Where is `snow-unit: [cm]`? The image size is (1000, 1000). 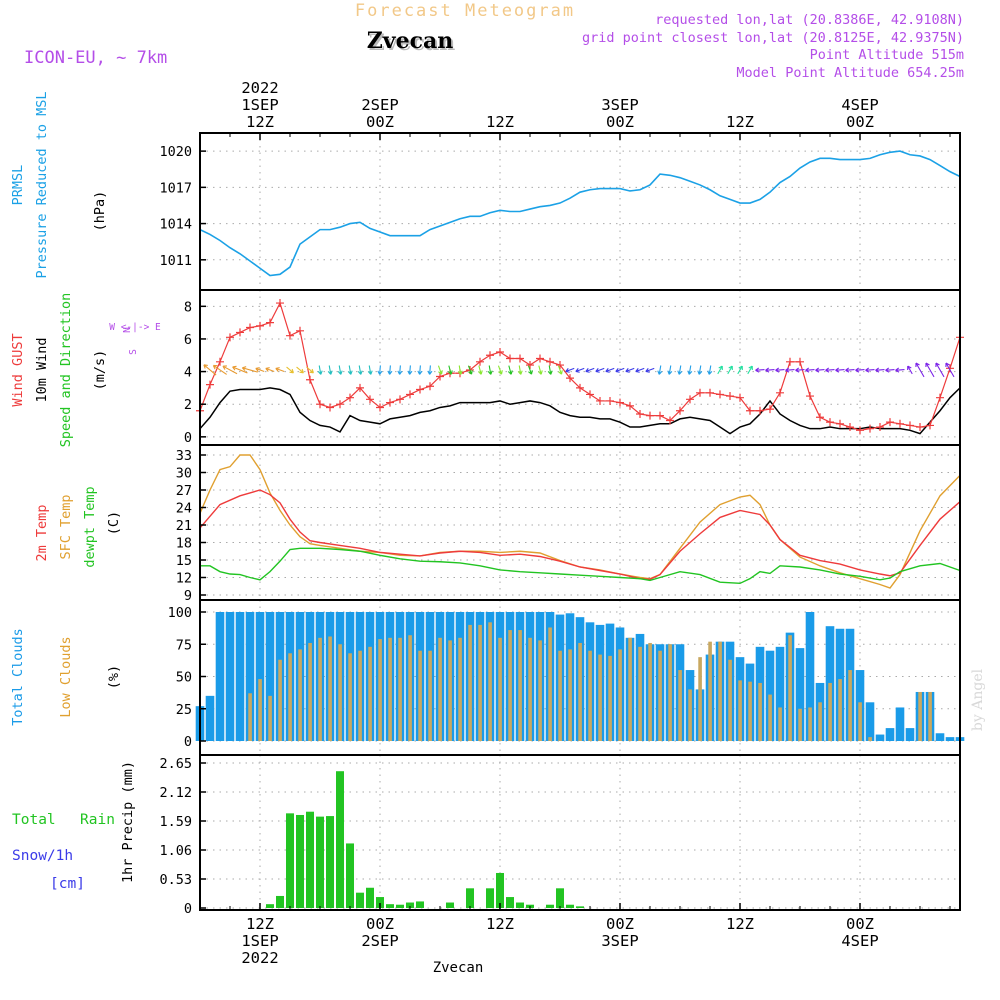 snow-unit: [cm] is located at coordinates (67, 884).